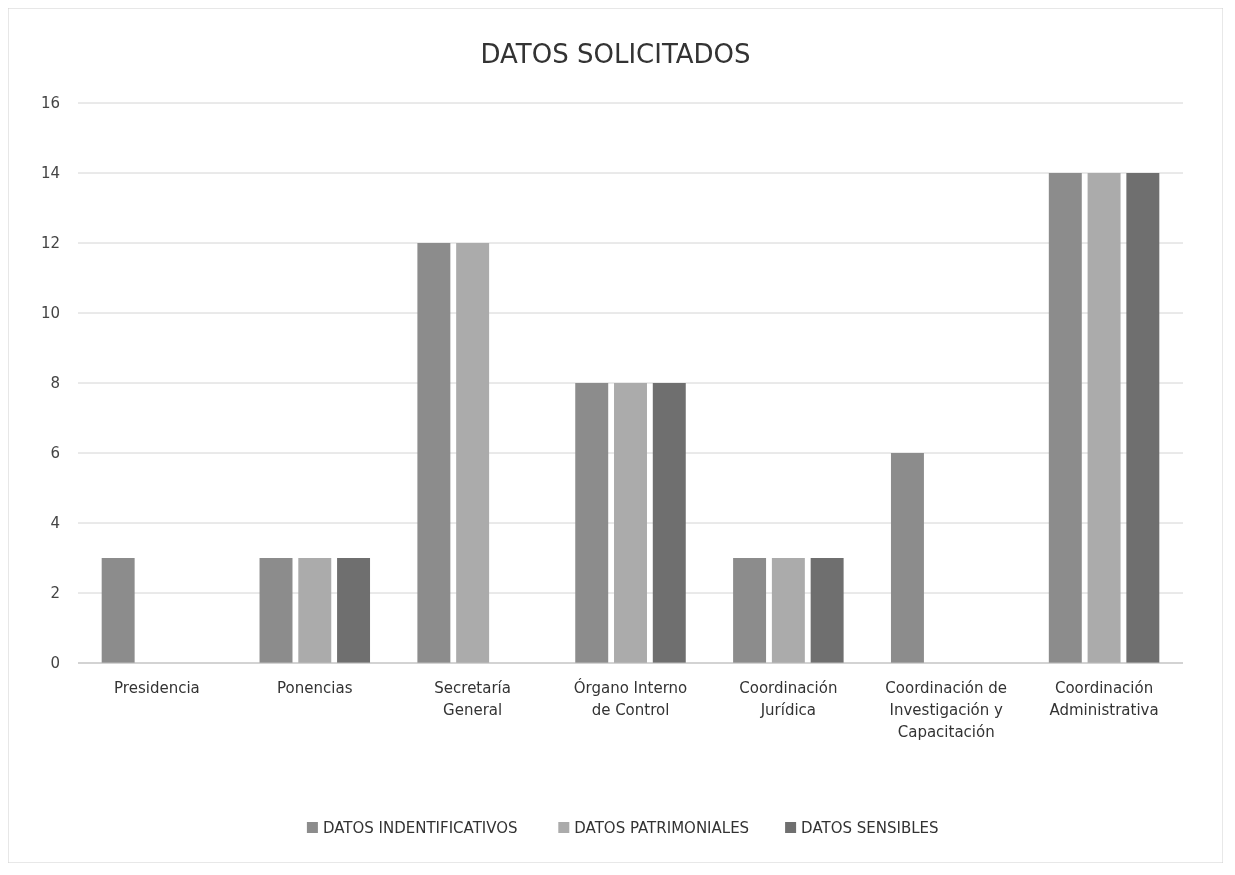 The width and height of the screenshot is (1235, 875). Describe the element at coordinates (472, 699) in the screenshot. I see `x-tick-label: Secretaría General` at that location.